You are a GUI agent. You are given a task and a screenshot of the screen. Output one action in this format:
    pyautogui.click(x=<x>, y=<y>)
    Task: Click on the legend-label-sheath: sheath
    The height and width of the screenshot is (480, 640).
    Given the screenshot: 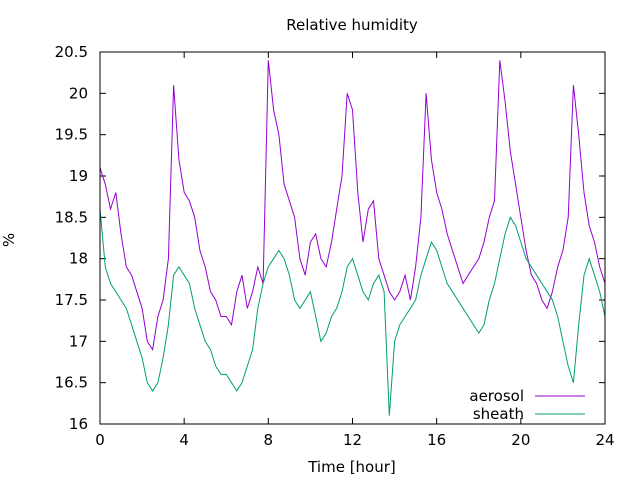 What is the action you would take?
    pyautogui.click(x=498, y=414)
    